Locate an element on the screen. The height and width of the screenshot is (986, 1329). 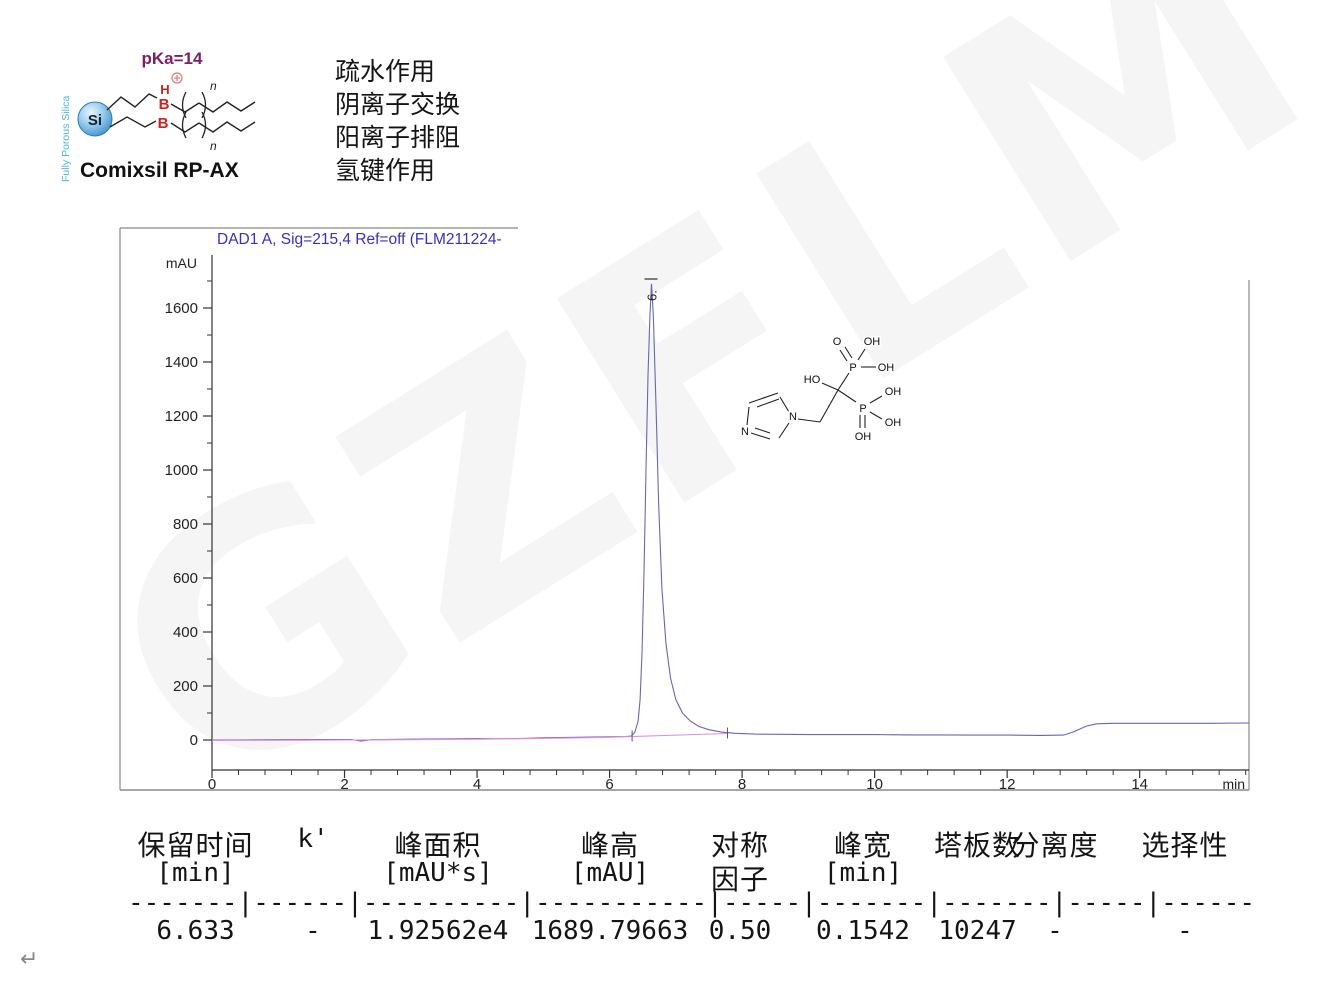
x-tick-label: 6 is located at coordinates (609, 784).